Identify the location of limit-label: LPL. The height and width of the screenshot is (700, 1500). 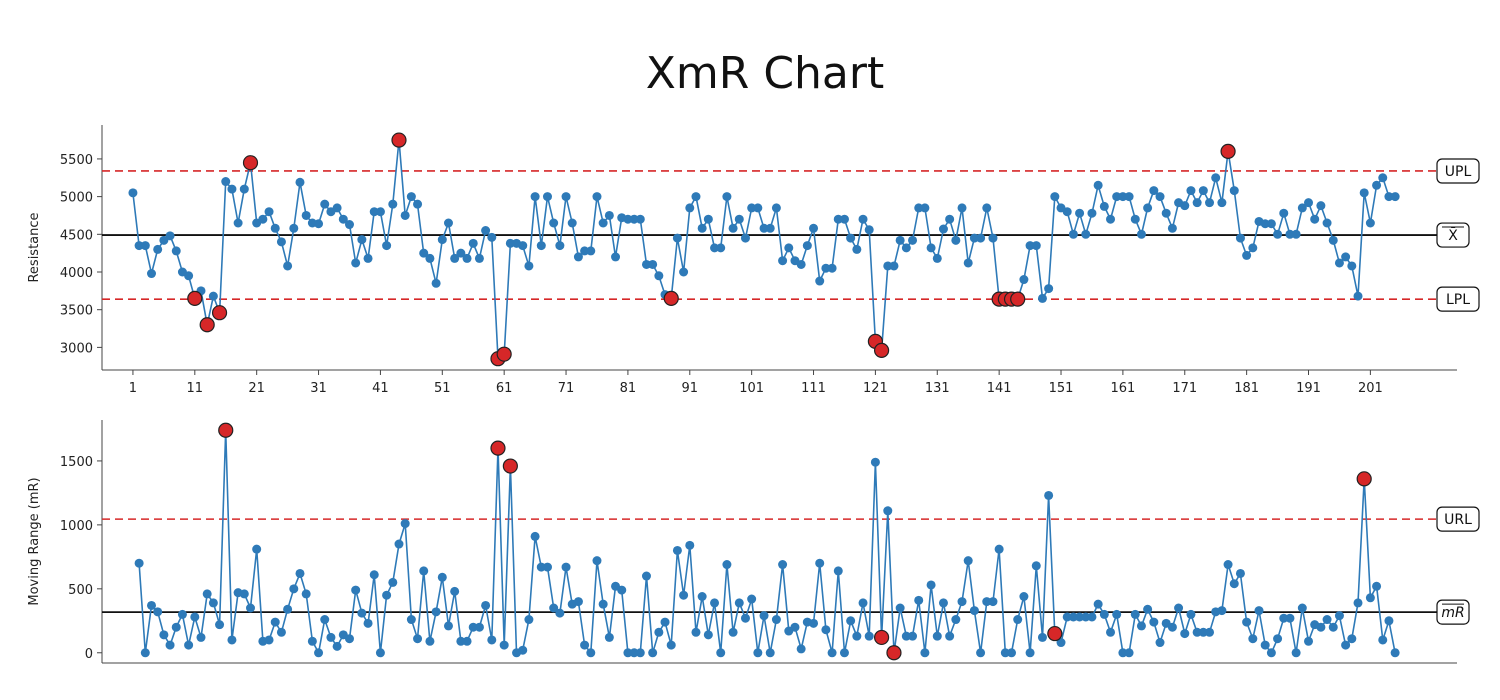
(1458, 300).